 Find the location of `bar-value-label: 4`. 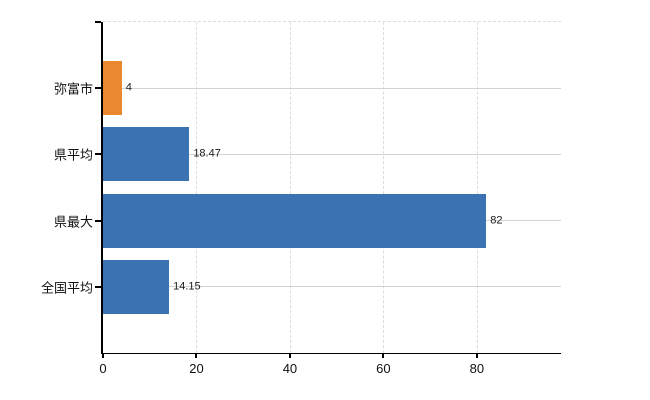

bar-value-label: 4 is located at coordinates (128, 87).